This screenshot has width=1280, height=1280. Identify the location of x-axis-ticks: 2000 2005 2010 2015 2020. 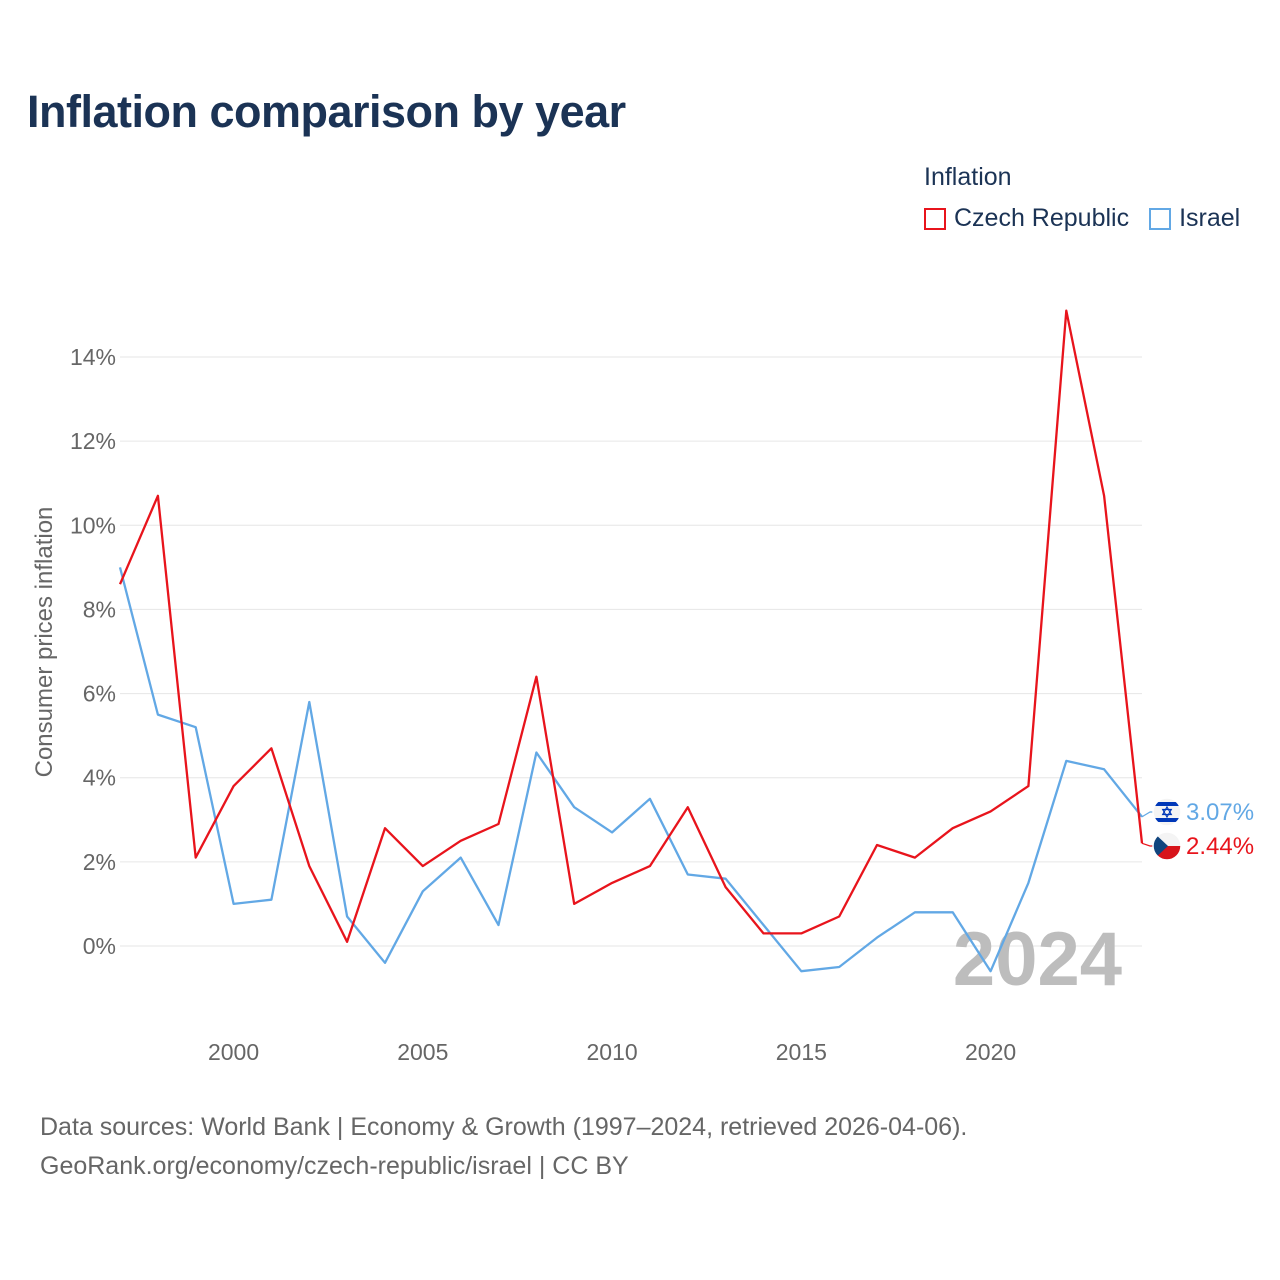
(612, 1052).